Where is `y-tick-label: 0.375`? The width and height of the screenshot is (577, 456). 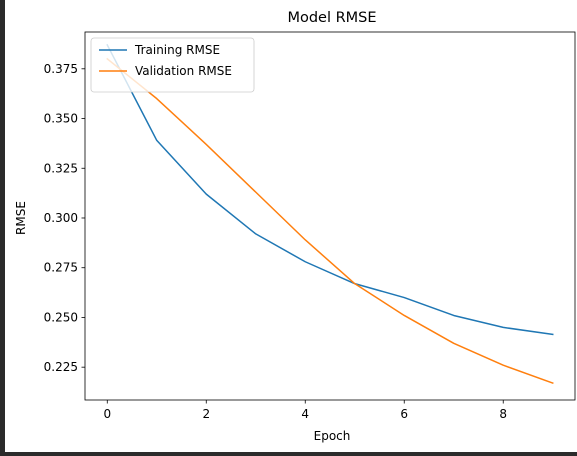 y-tick-label: 0.375 is located at coordinates (61, 69).